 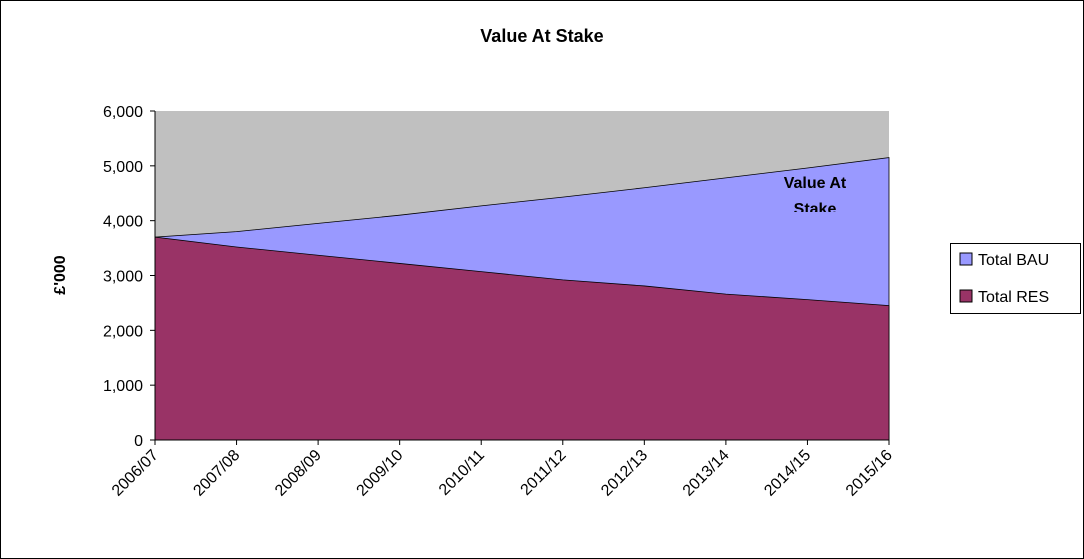 What do you see at coordinates (123, 331) in the screenshot?
I see `y-tick-label: 2,000` at bounding box center [123, 331].